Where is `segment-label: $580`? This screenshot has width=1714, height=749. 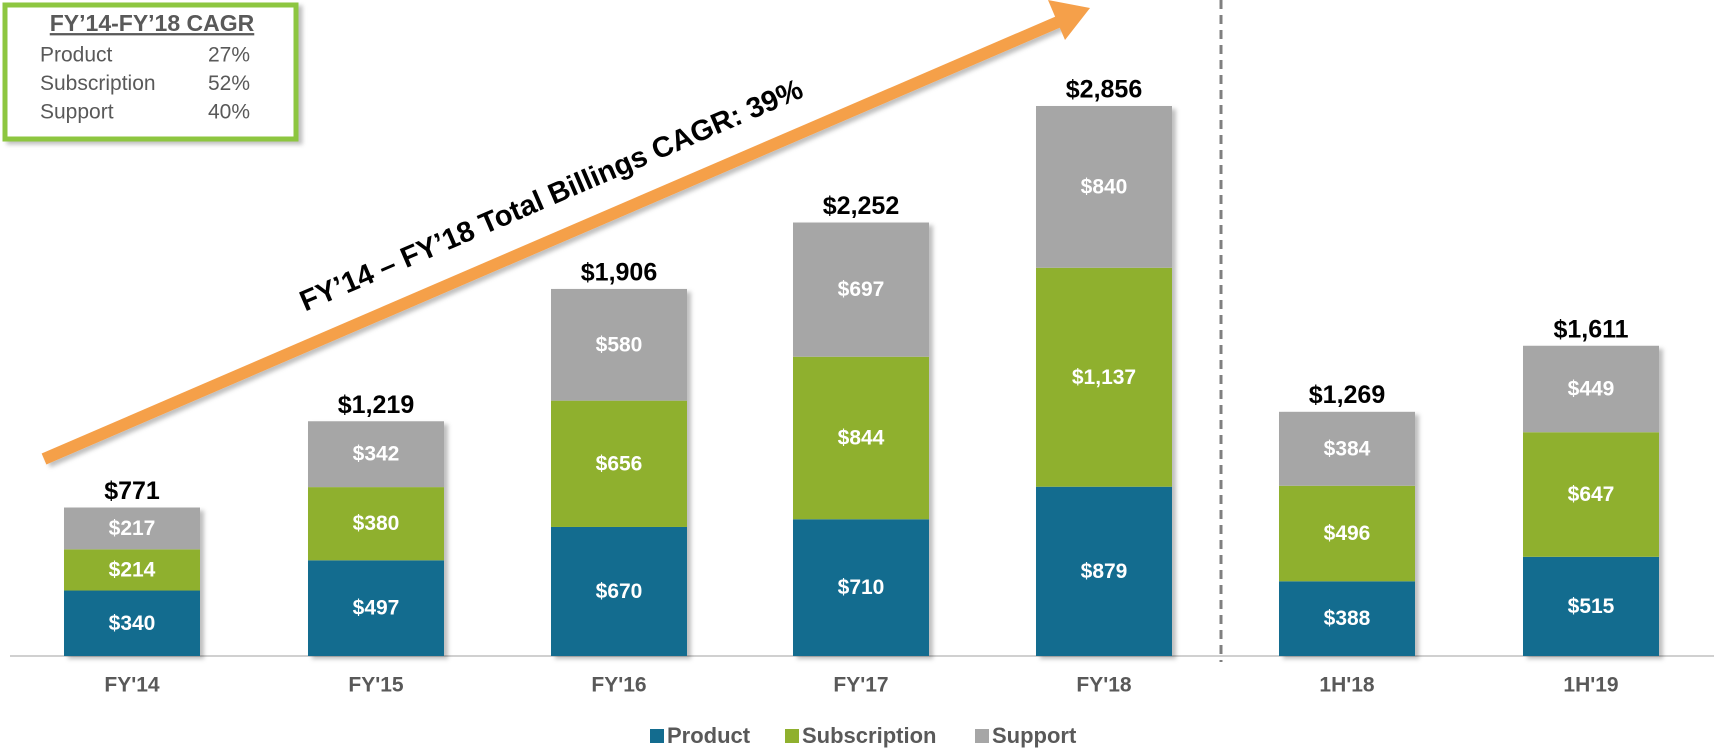 segment-label: $580 is located at coordinates (619, 344).